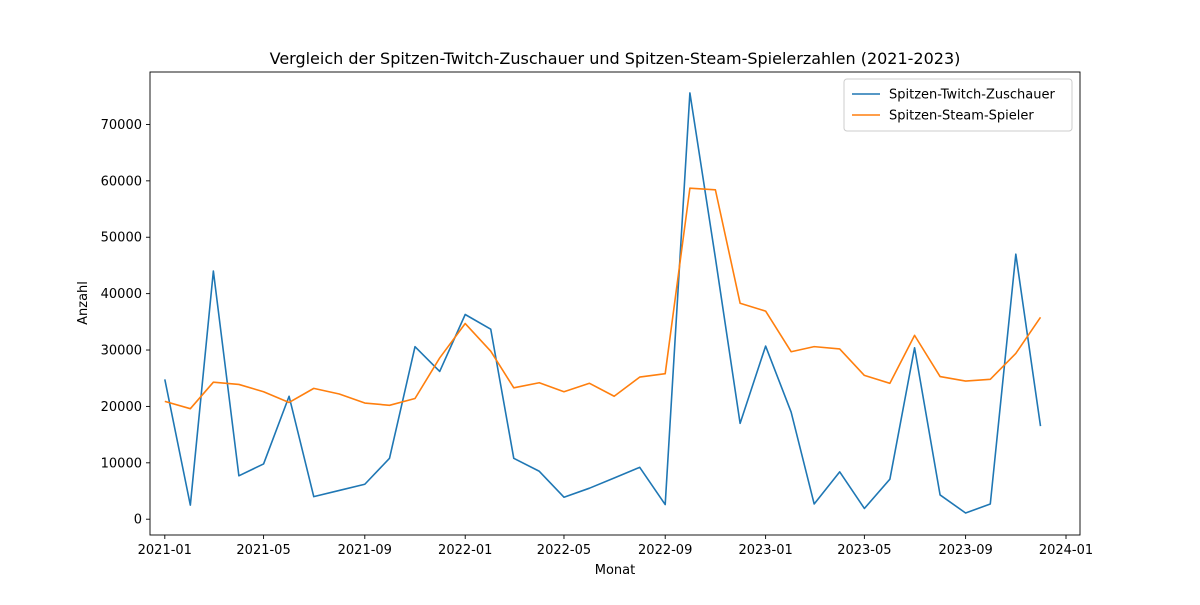 Image resolution: width=1200 pixels, height=605 pixels. I want to click on x-tick-label: 2021-01, so click(165, 550).